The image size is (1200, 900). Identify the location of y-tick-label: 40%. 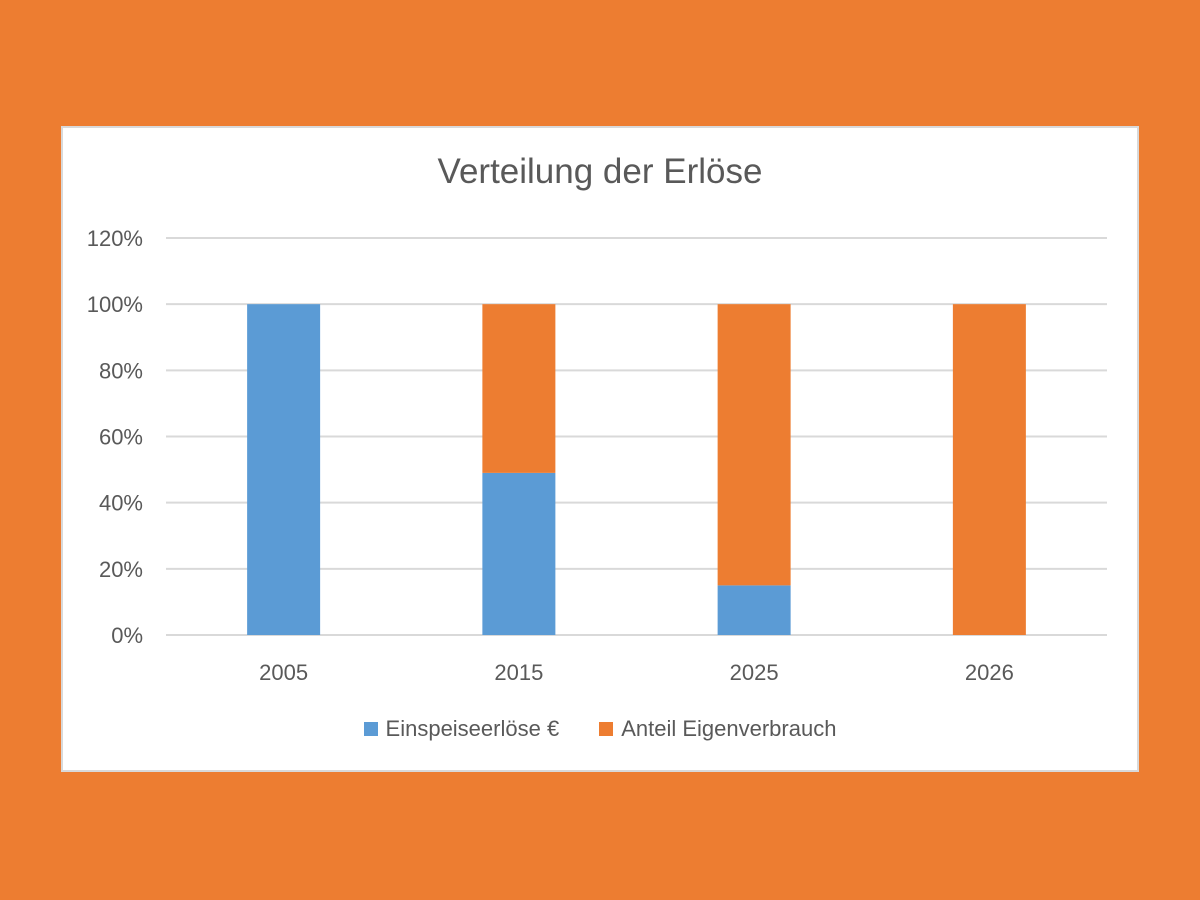
(121, 503).